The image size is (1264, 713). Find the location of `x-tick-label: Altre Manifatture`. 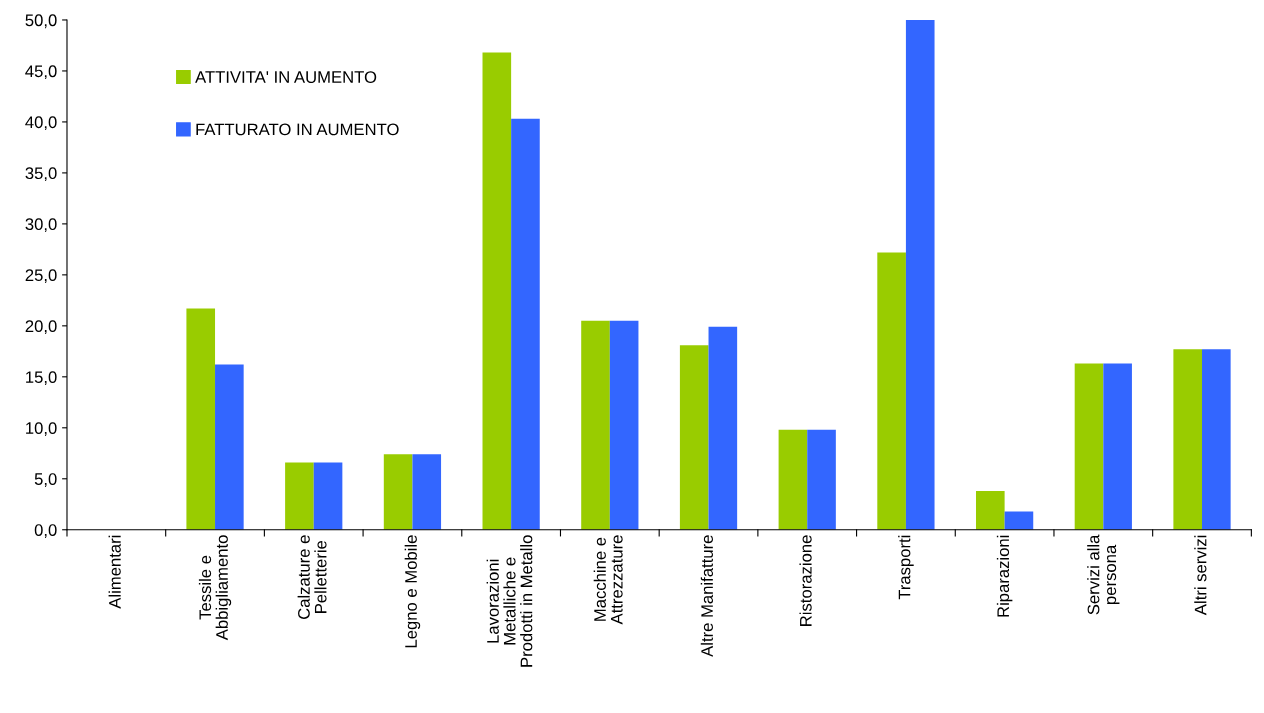

x-tick-label: Altre Manifatture is located at coordinates (706, 596).